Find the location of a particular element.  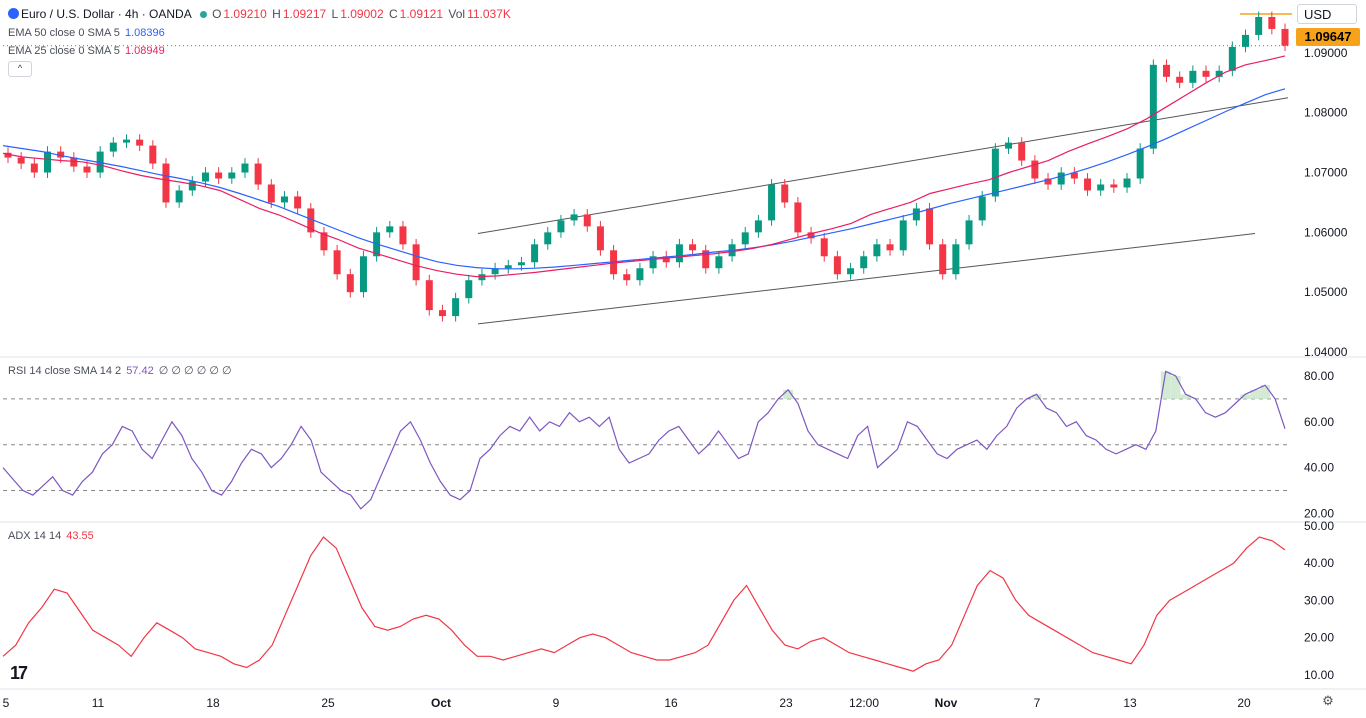

ohlc-high-label: H is located at coordinates (276, 14).